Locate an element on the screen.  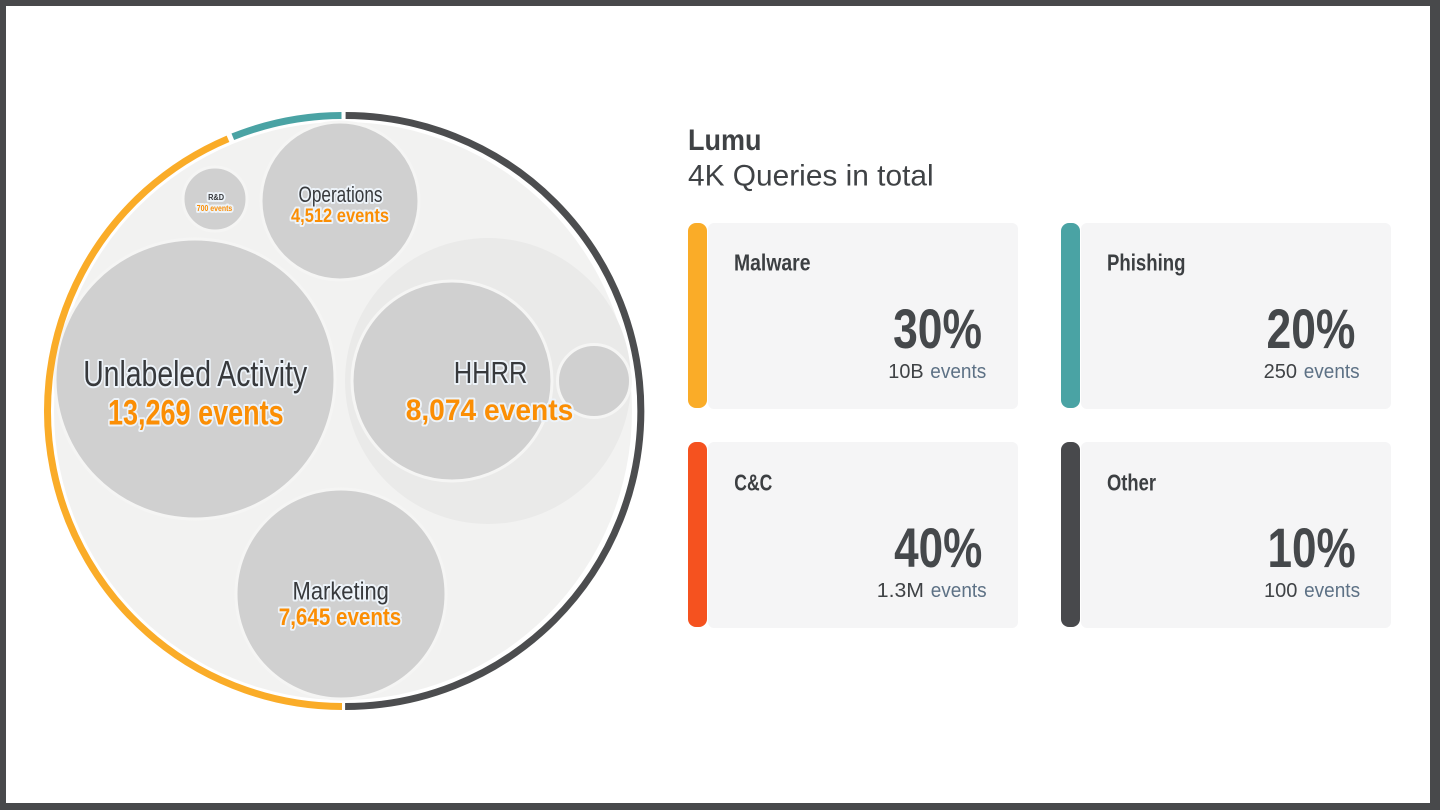
svg-text: Malware is located at coordinates (772, 262).